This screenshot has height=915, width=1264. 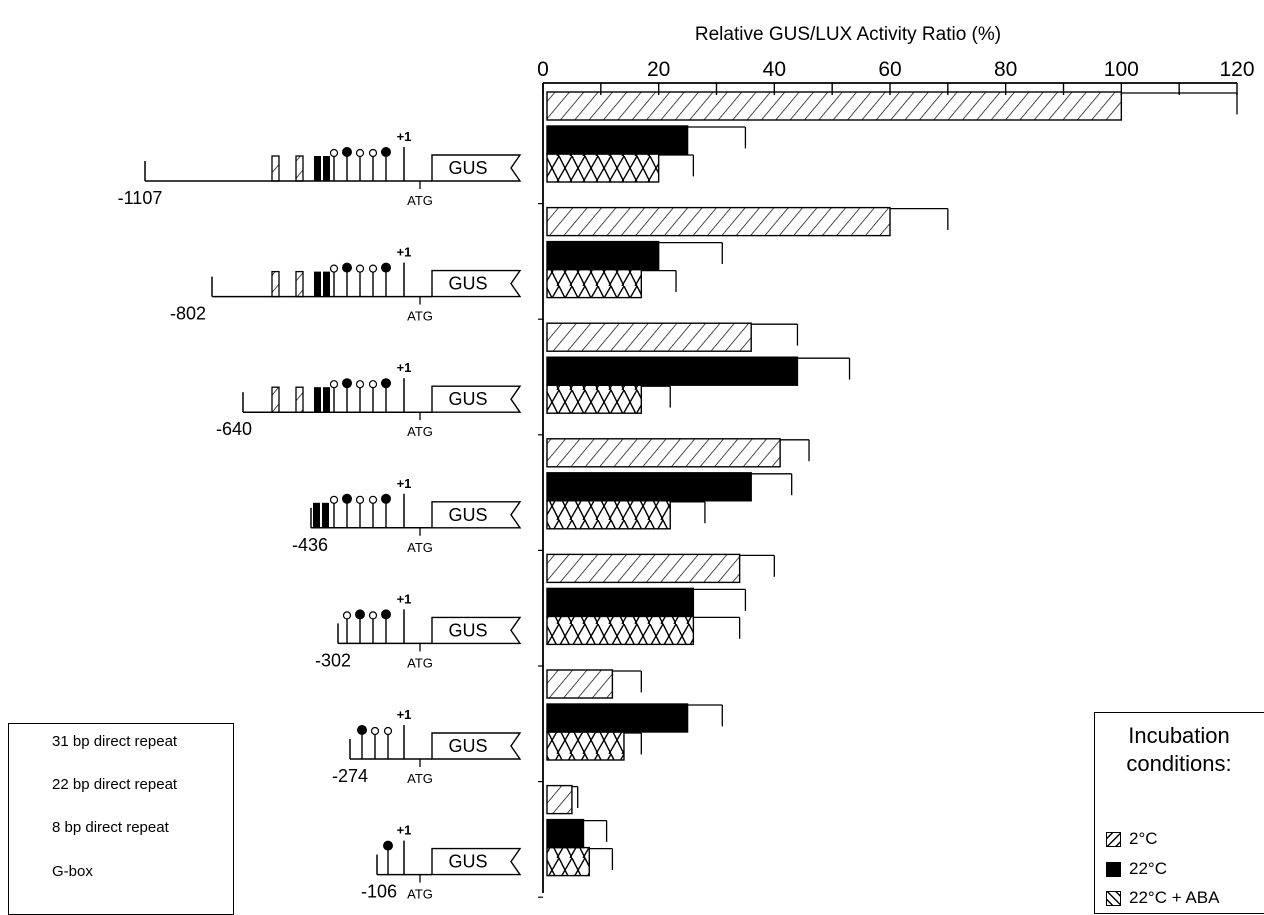 What do you see at coordinates (1143, 838) in the screenshot?
I see `condition-label-2c: 2°C` at bounding box center [1143, 838].